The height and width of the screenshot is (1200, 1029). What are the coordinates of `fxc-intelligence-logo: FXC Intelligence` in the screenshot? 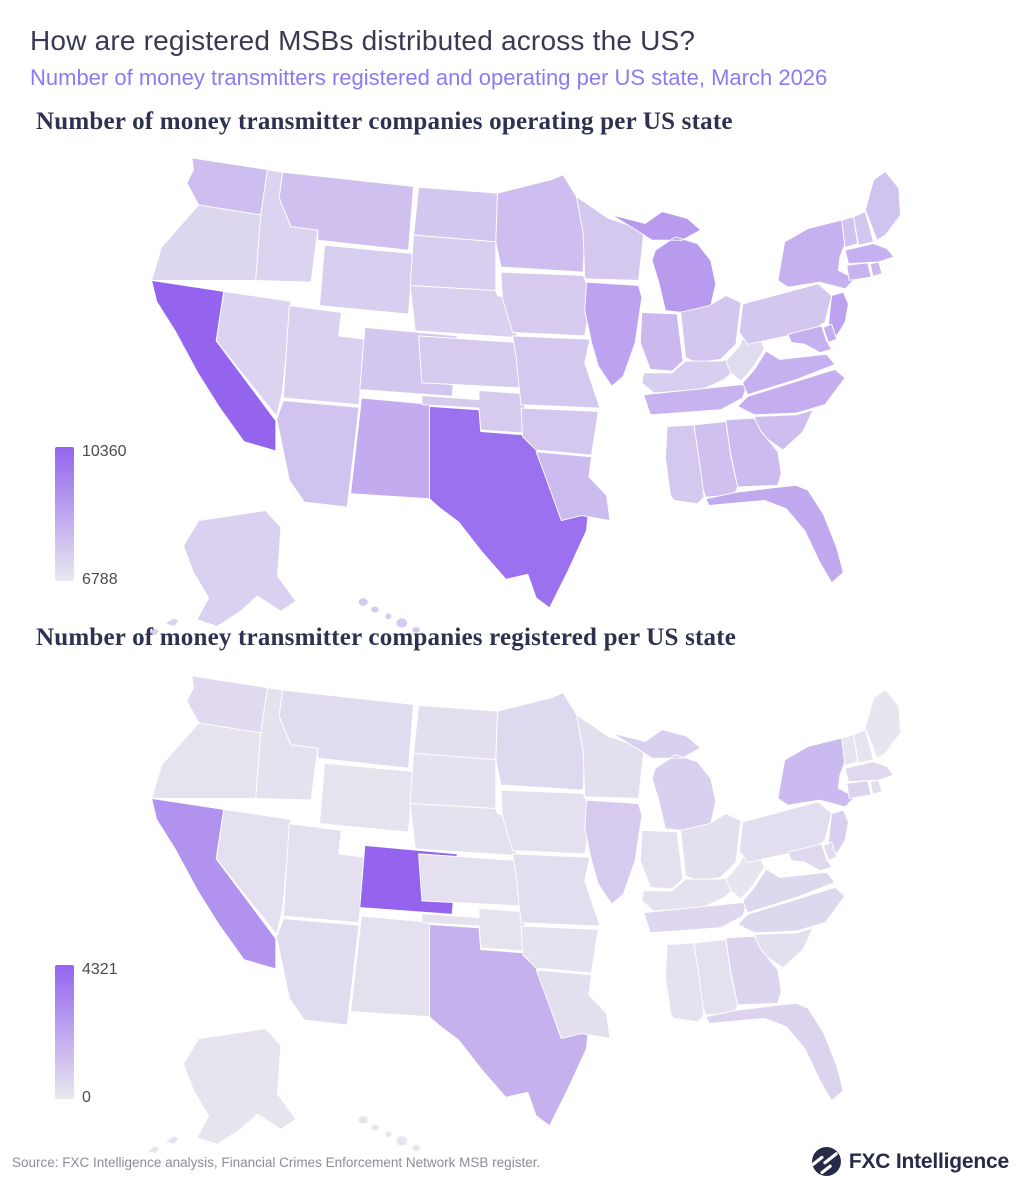 It's located at (910, 1161).